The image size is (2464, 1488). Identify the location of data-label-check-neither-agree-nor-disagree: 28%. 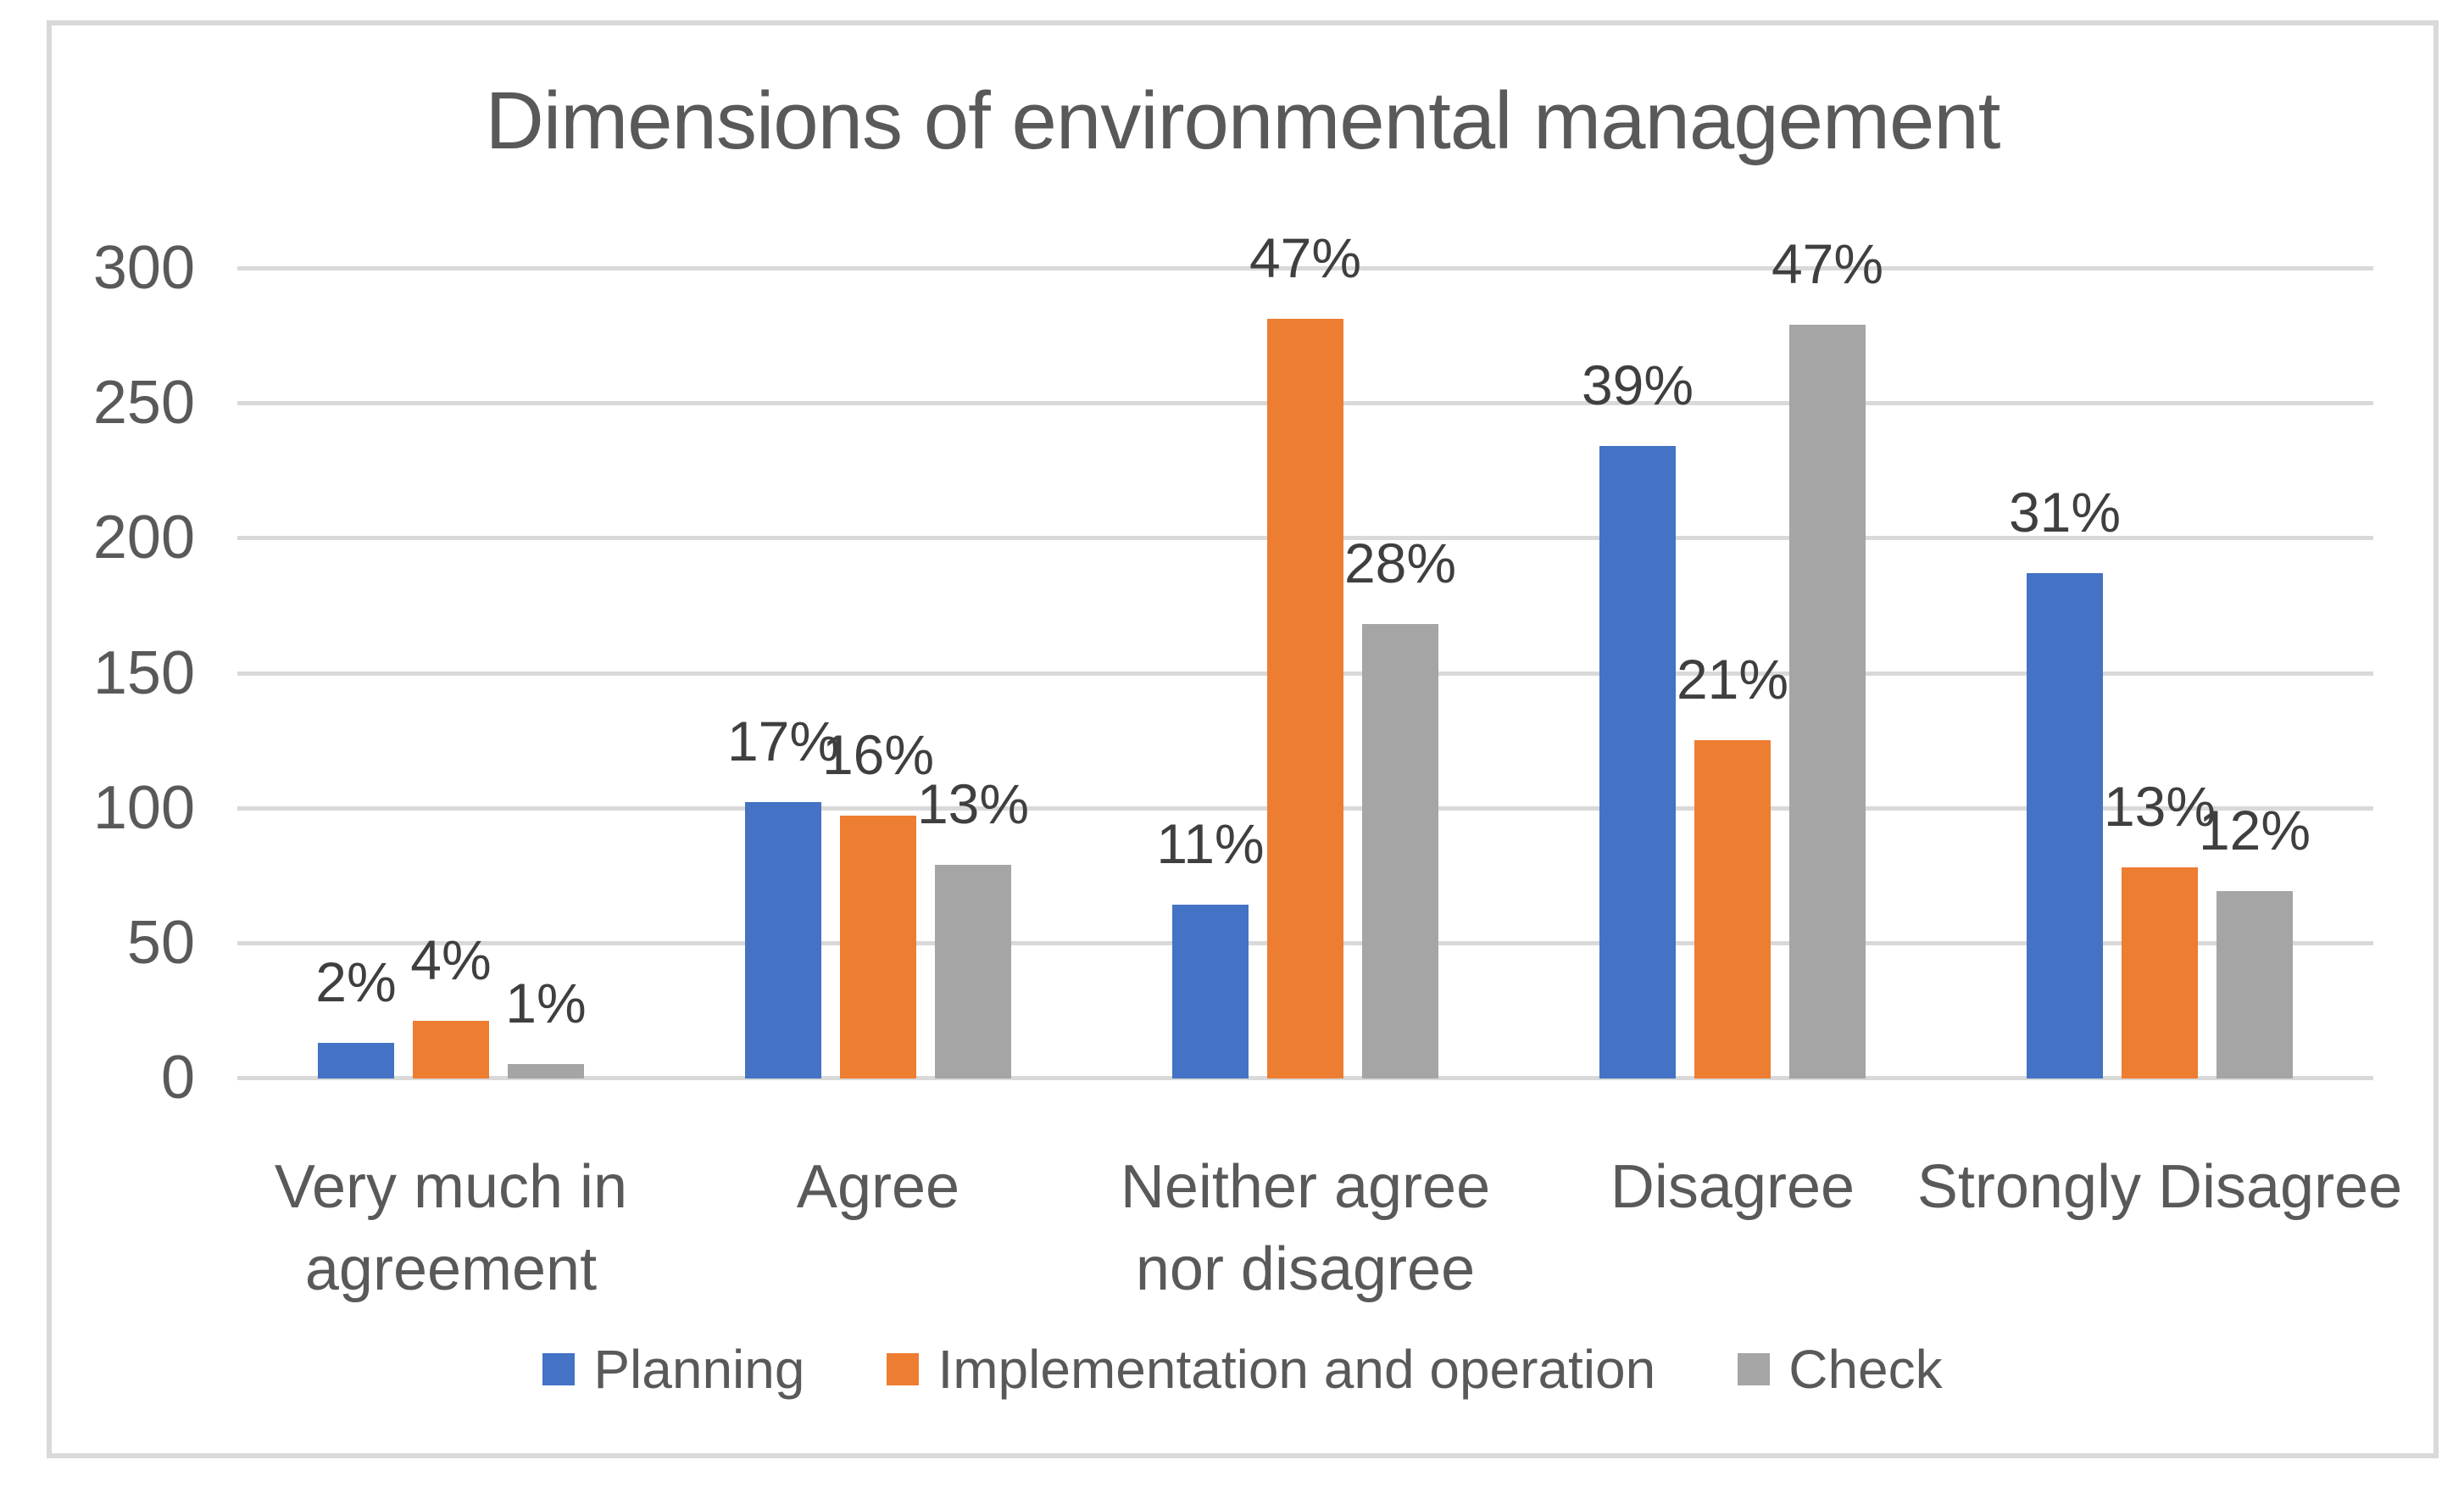
(1400, 563).